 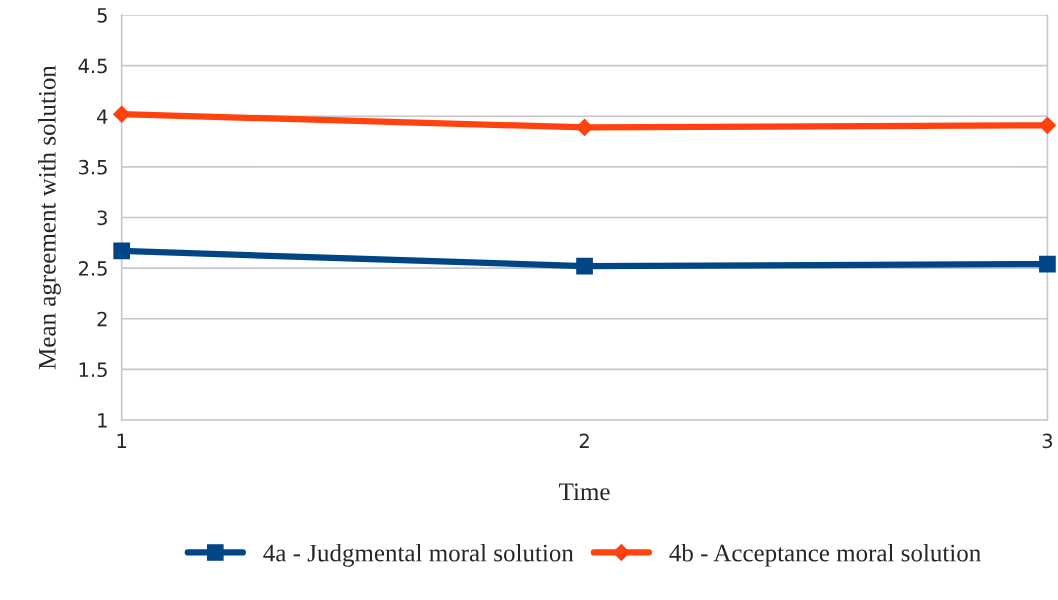 What do you see at coordinates (102, 319) in the screenshot?
I see `y-tick-label: 2` at bounding box center [102, 319].